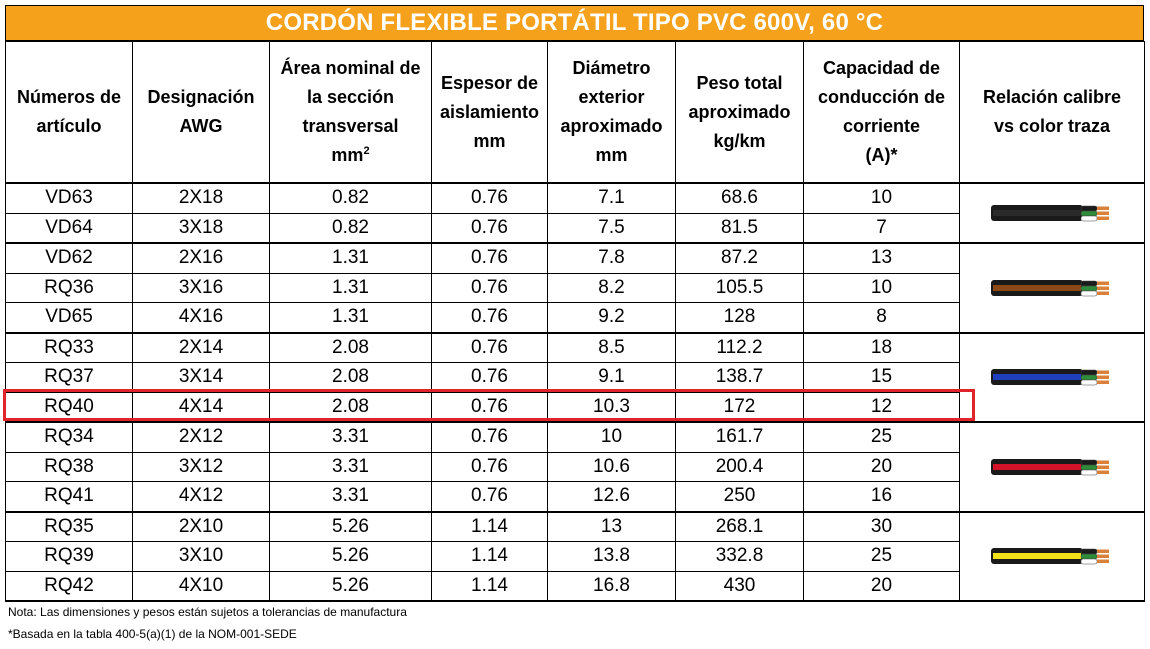  What do you see at coordinates (611, 317) in the screenshot?
I see `cell-diametro: 9.2` at bounding box center [611, 317].